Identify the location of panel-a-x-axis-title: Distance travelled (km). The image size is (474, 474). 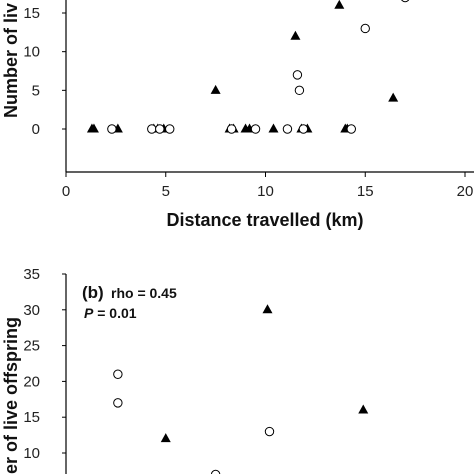
(264, 220).